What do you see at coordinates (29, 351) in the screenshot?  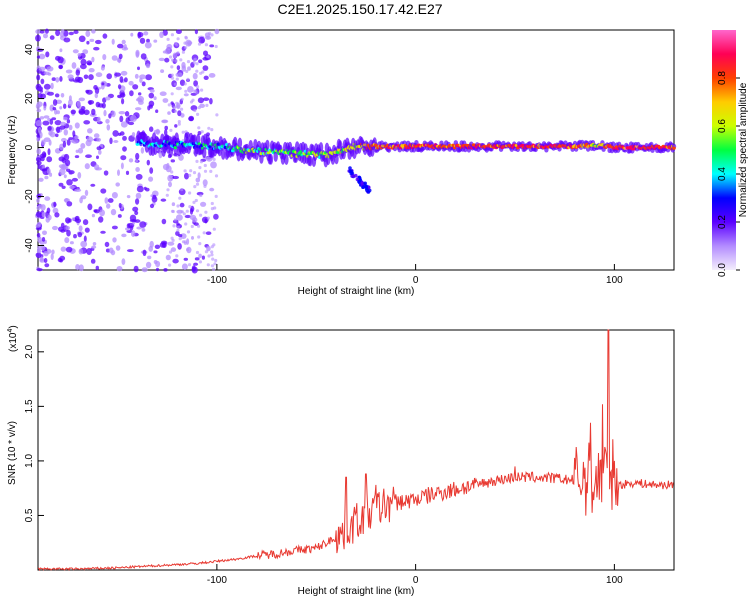 I see `y-tick-label: 2.0` at bounding box center [29, 351].